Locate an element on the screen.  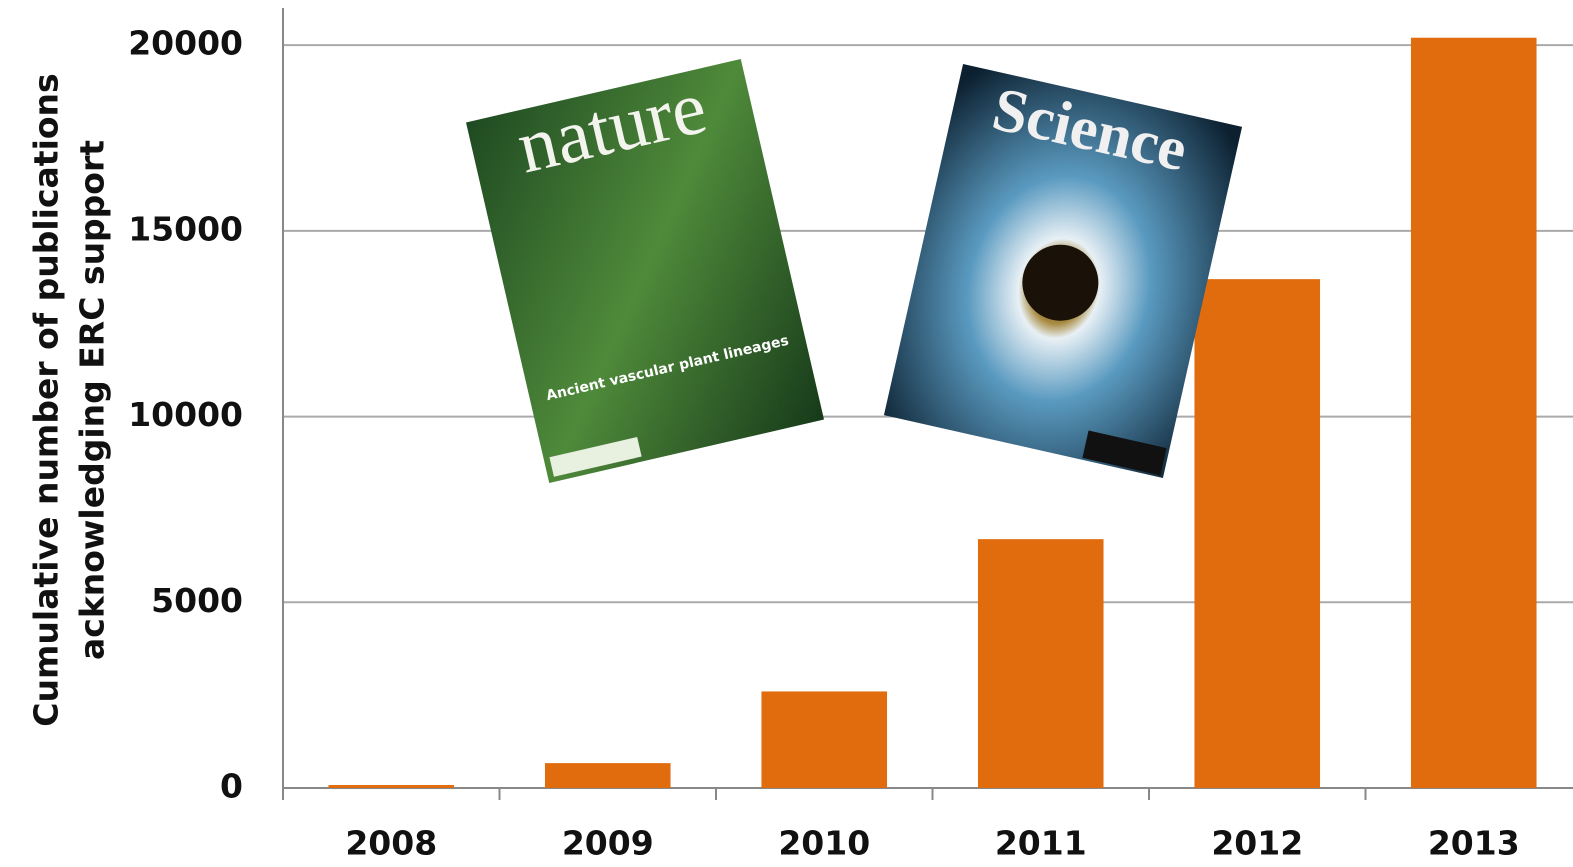
x-tick-label: 2011 is located at coordinates (1041, 843).